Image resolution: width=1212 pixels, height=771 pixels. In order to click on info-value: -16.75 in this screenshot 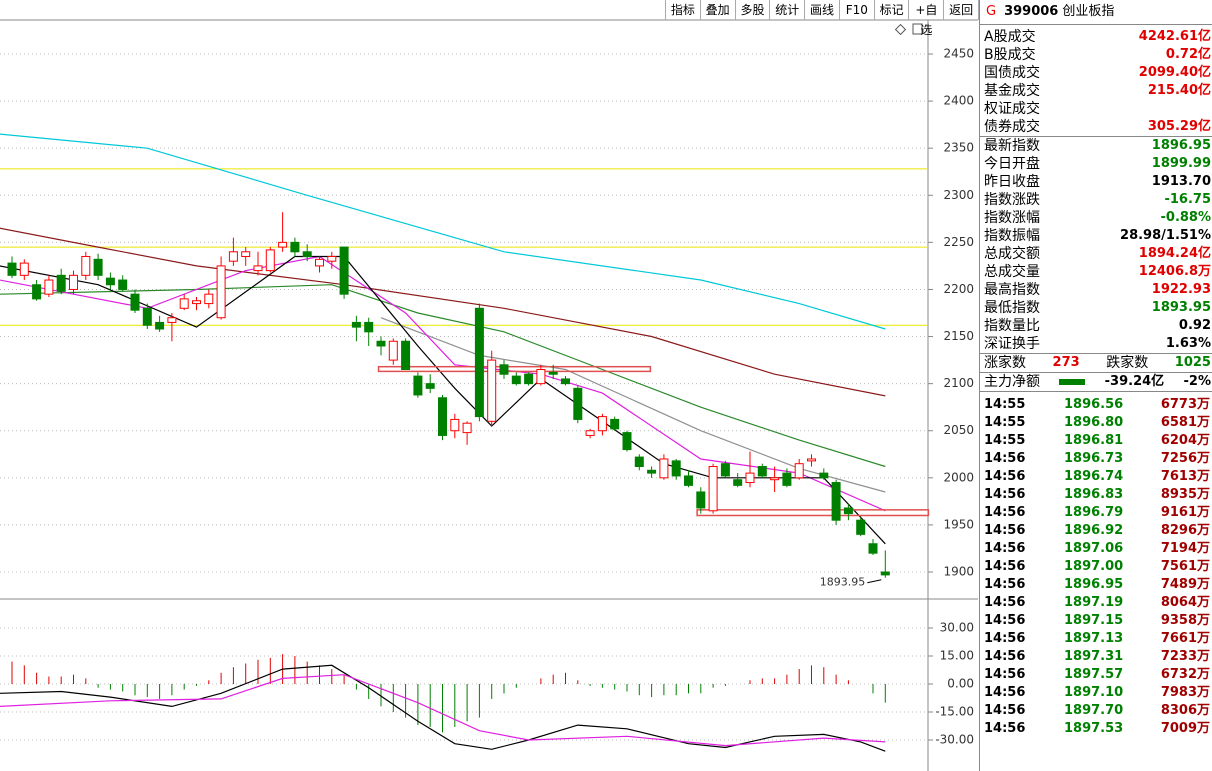, I will do `click(1187, 199)`.